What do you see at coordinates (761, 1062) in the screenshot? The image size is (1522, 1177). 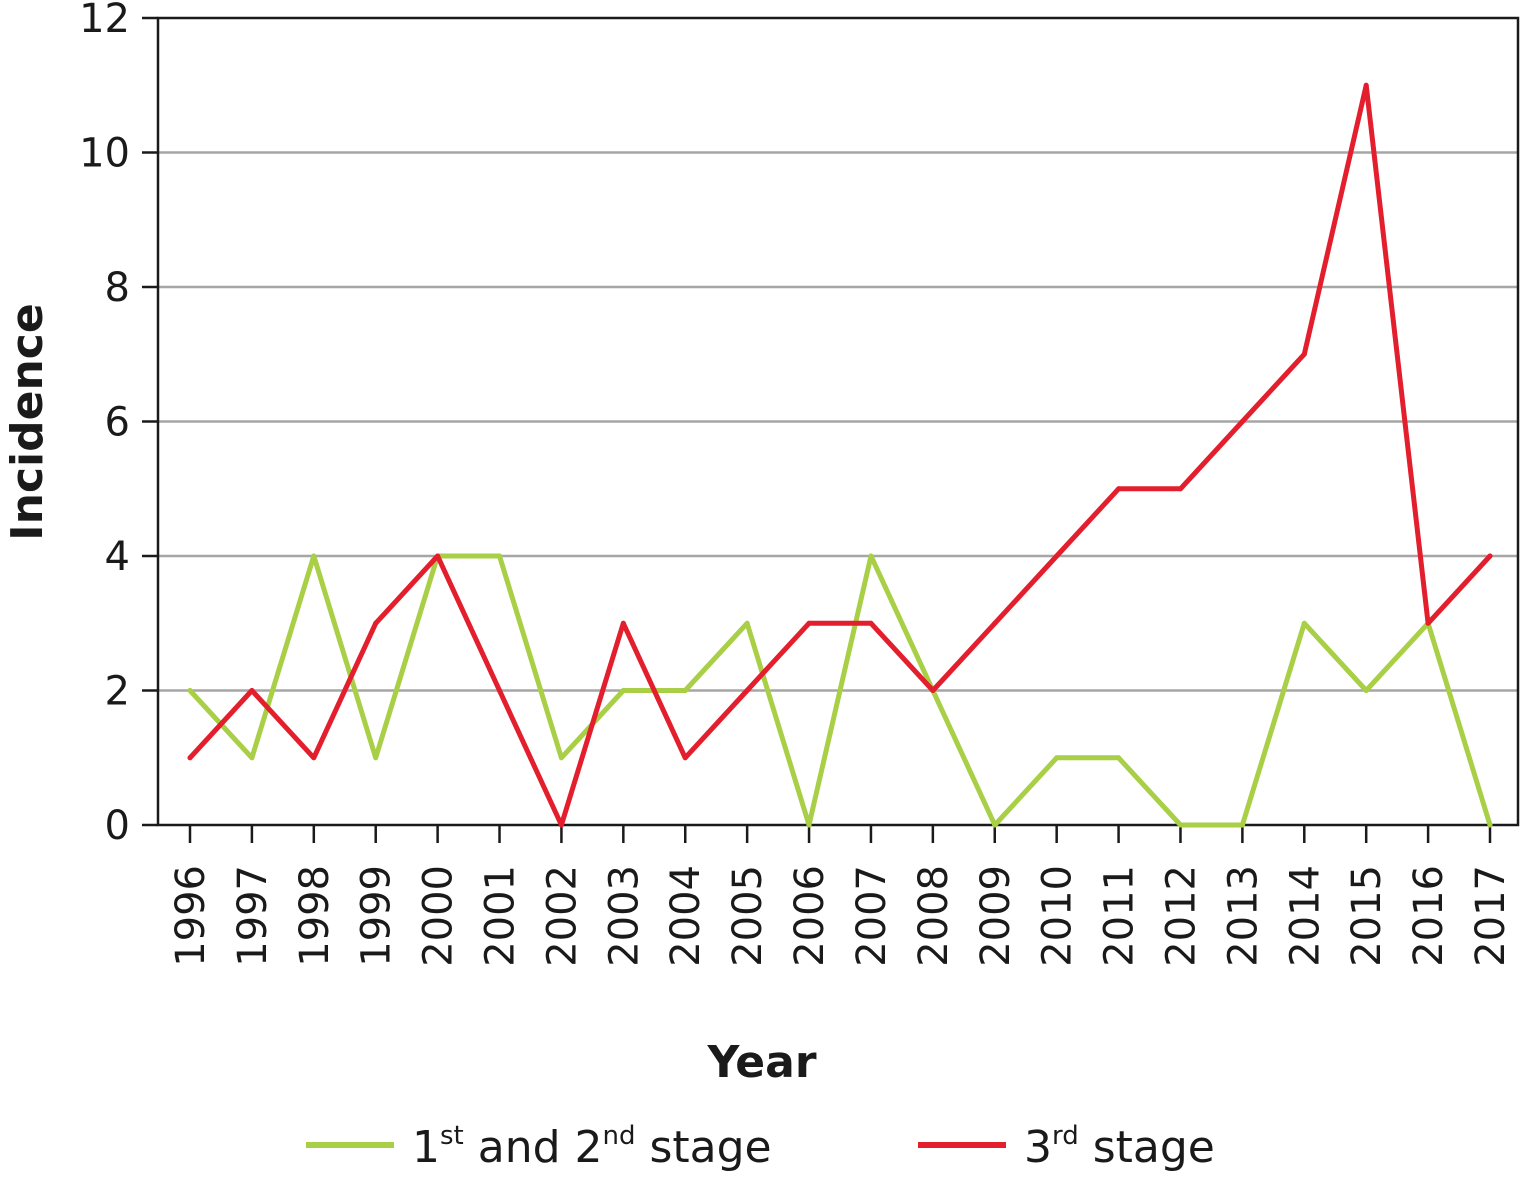 I see `x-axis-title: Year` at bounding box center [761, 1062].